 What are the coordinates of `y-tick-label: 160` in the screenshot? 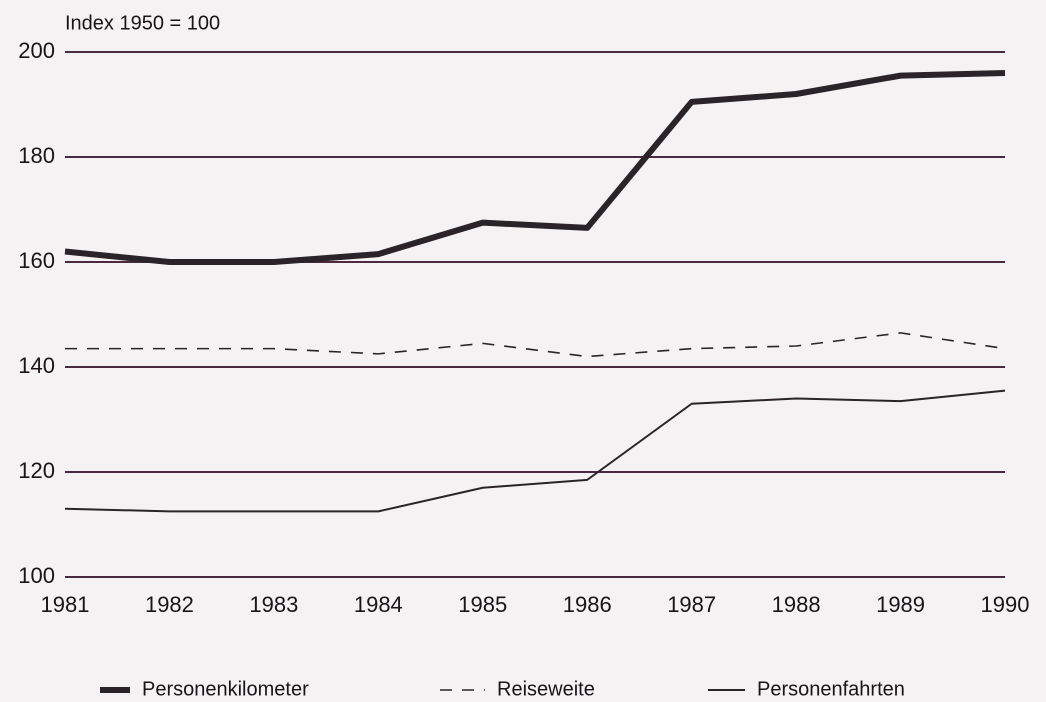 It's located at (36, 260).